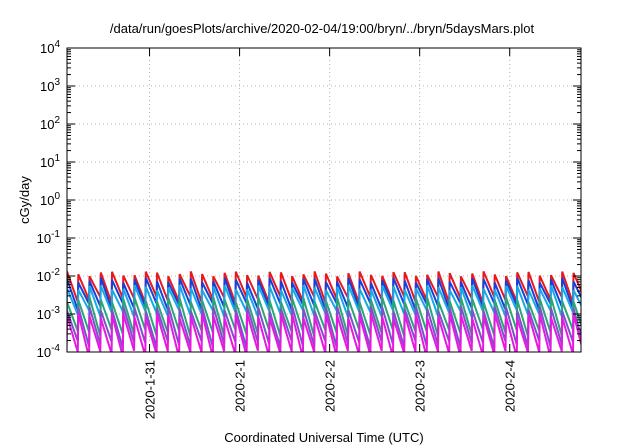 Image resolution: width=640 pixels, height=448 pixels. Describe the element at coordinates (240, 386) in the screenshot. I see `x-tick-label: 2020-2-1` at that location.